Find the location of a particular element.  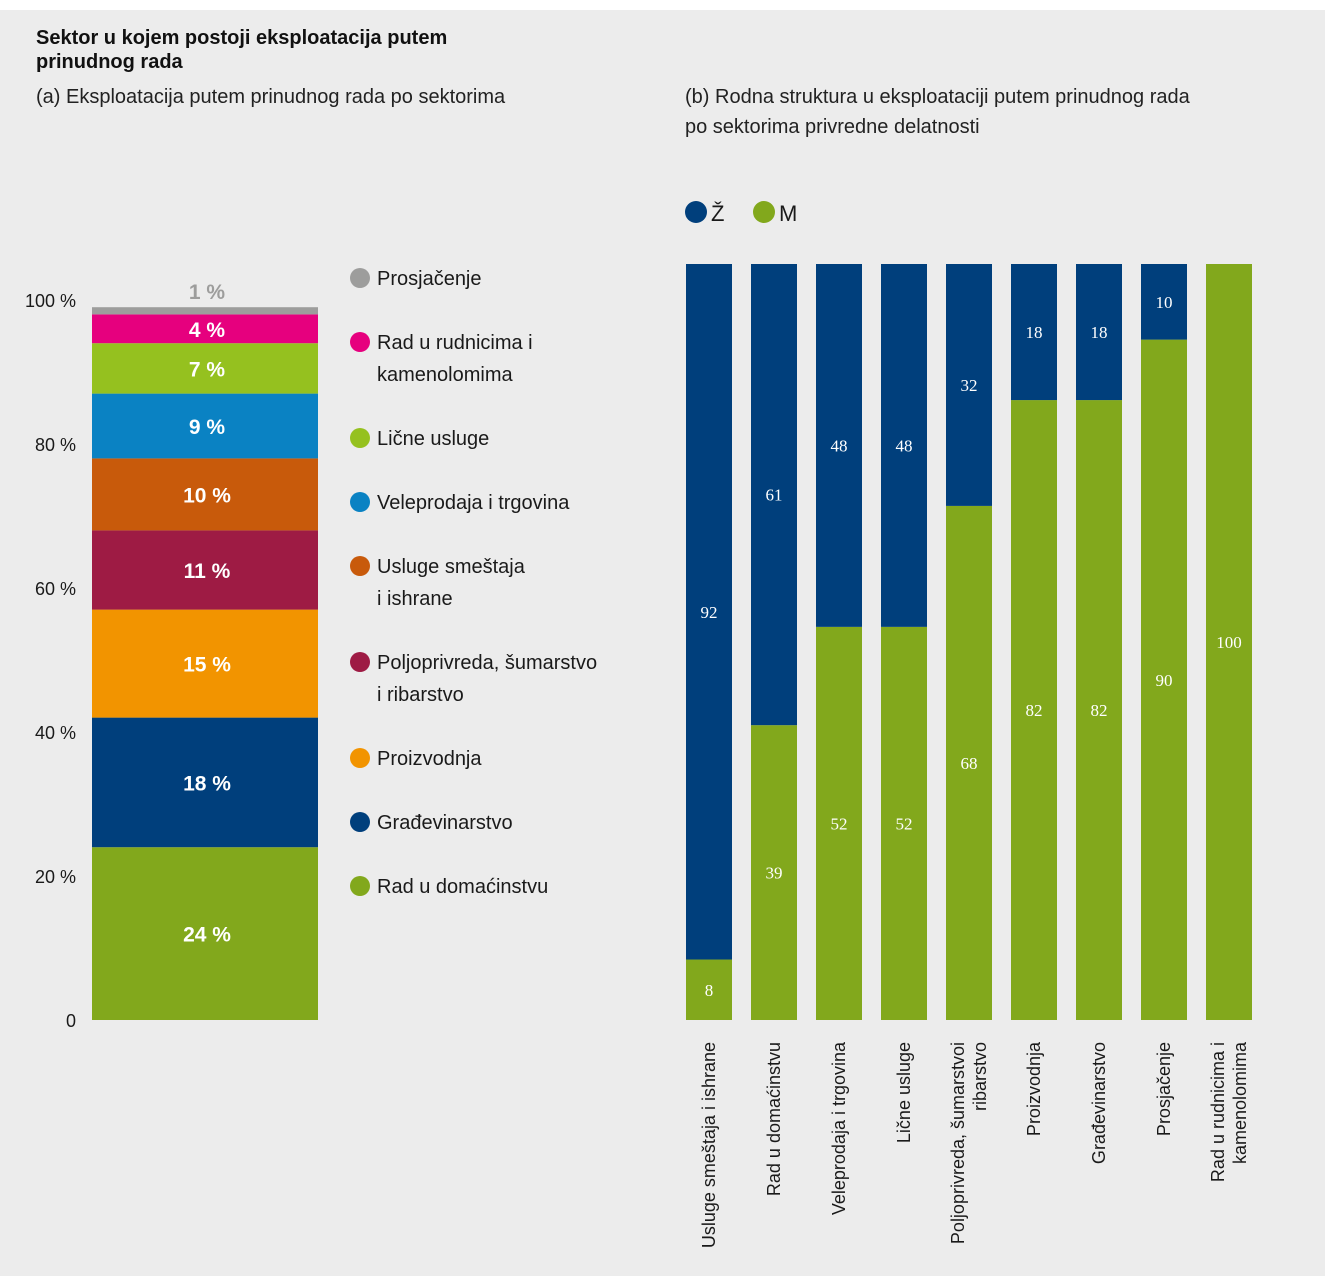

chart-b-bar-f-label: 61 is located at coordinates (774, 495).